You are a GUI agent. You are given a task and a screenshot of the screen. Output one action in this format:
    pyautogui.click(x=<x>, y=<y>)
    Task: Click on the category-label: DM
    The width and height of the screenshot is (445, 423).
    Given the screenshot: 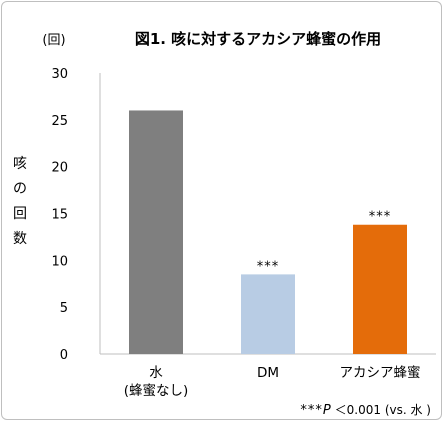 What is the action you would take?
    pyautogui.click(x=268, y=373)
    